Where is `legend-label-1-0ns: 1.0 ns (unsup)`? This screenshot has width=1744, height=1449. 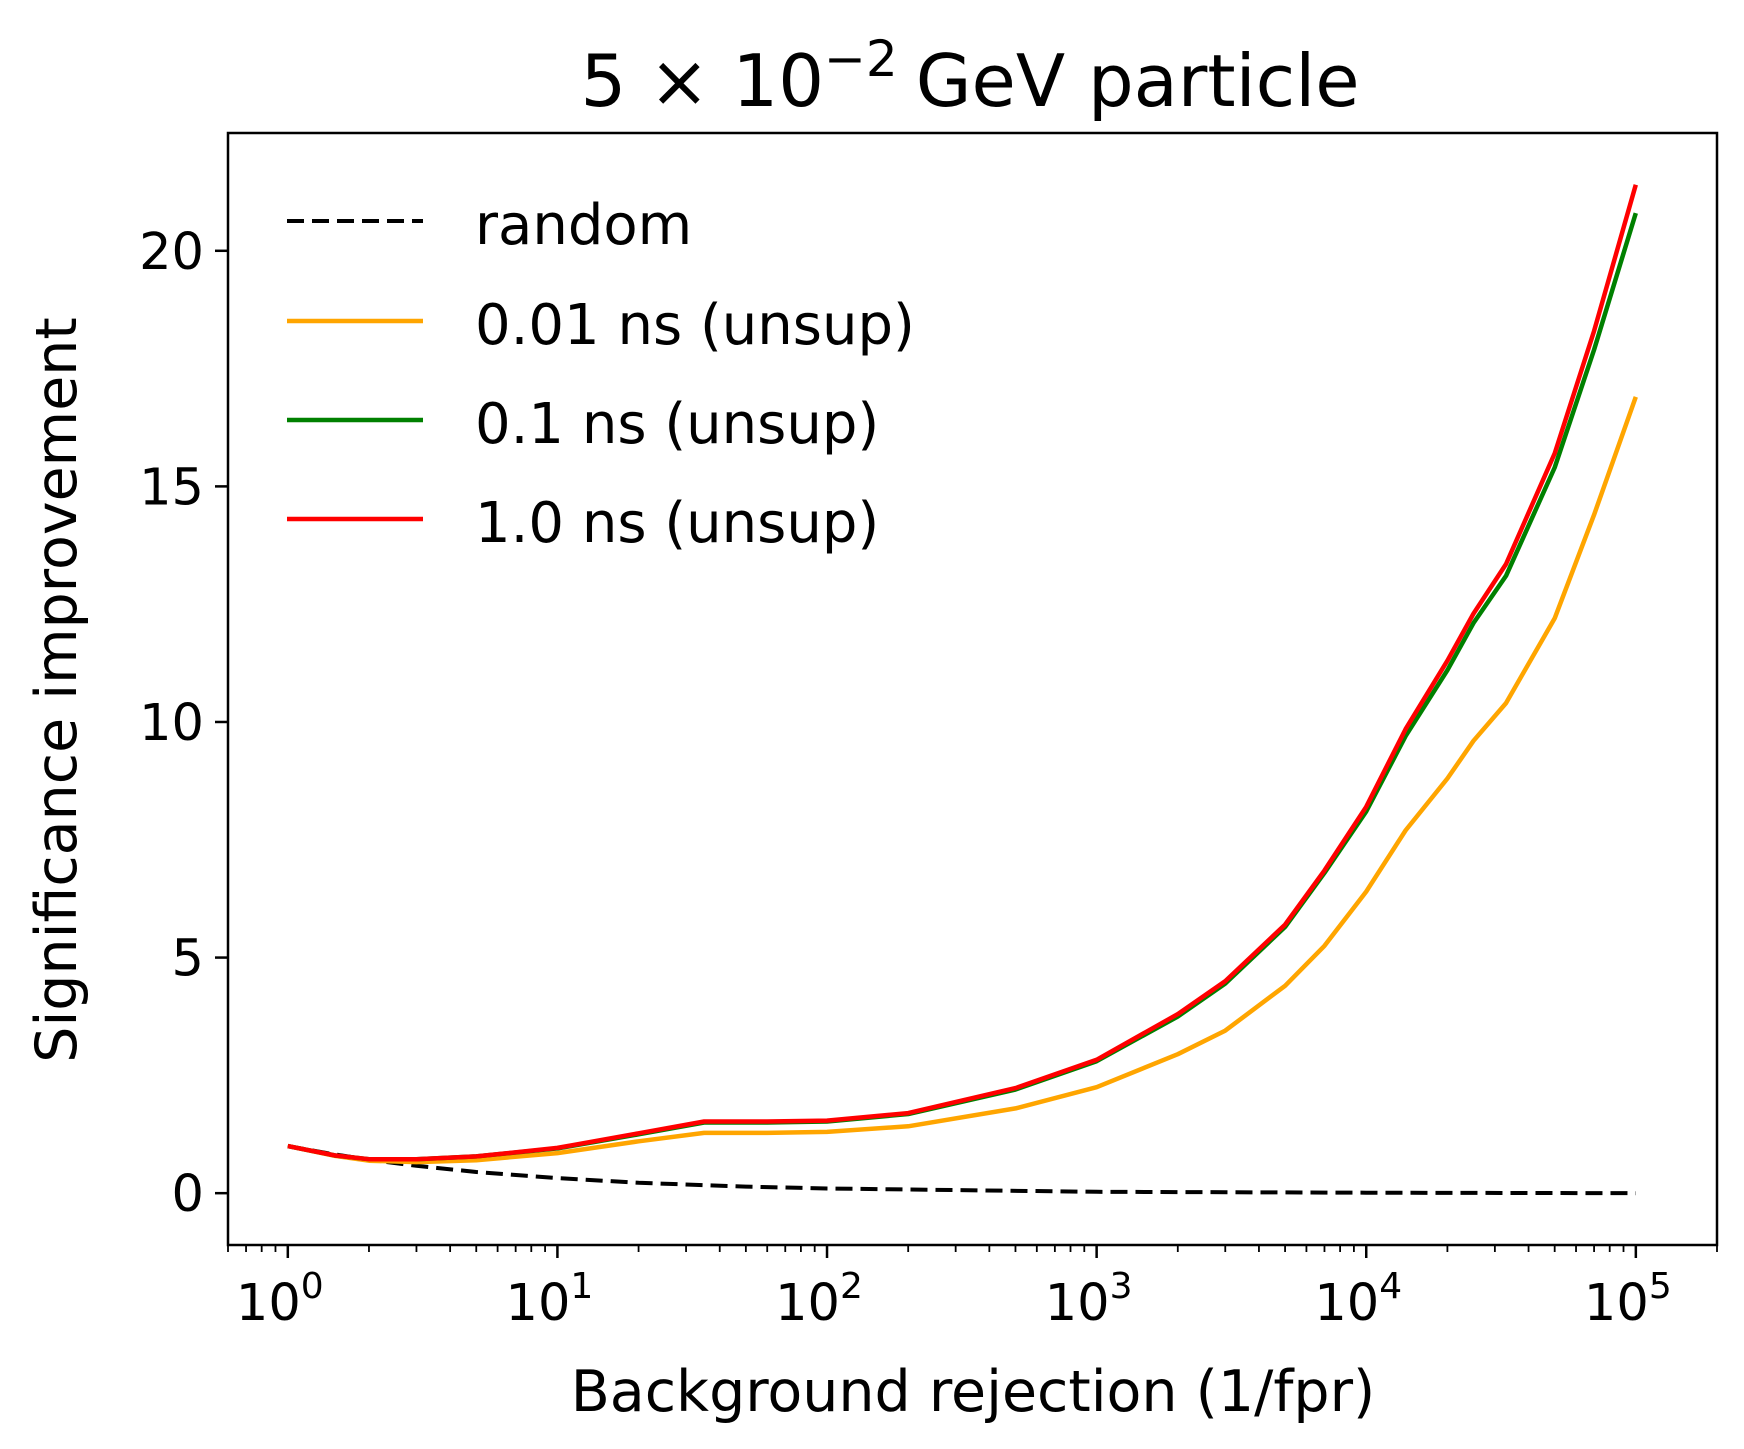
legend-label-1-0ns: 1.0 ns (unsup) is located at coordinates (677, 523).